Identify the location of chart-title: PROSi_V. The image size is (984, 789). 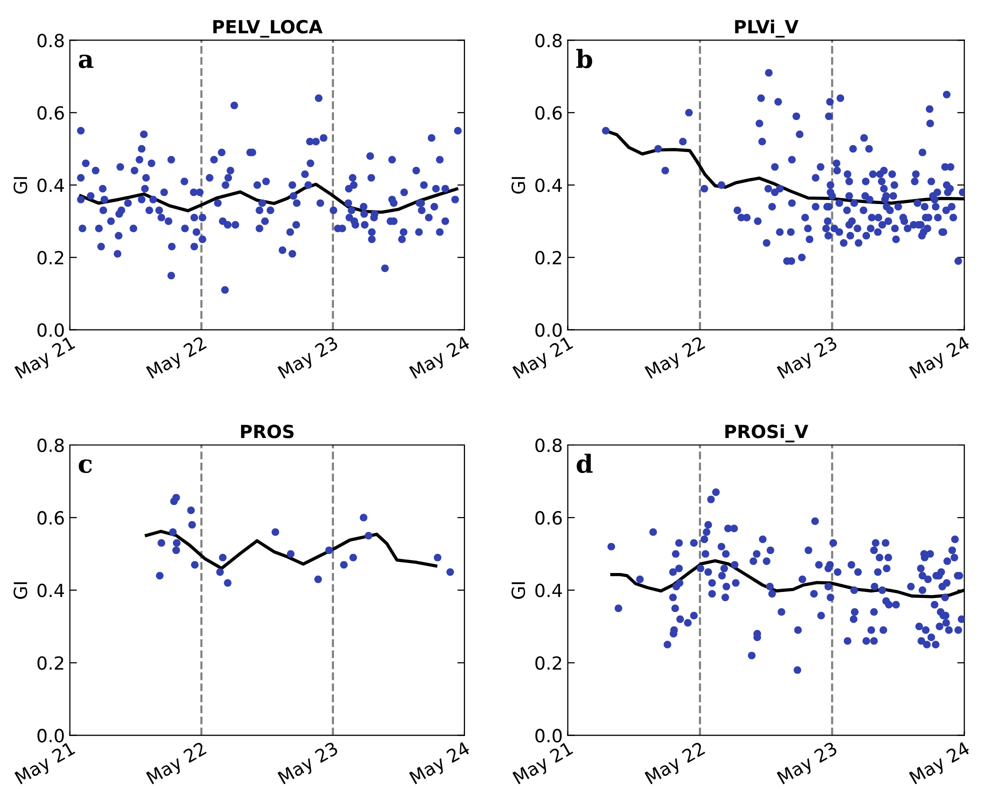
(766, 433).